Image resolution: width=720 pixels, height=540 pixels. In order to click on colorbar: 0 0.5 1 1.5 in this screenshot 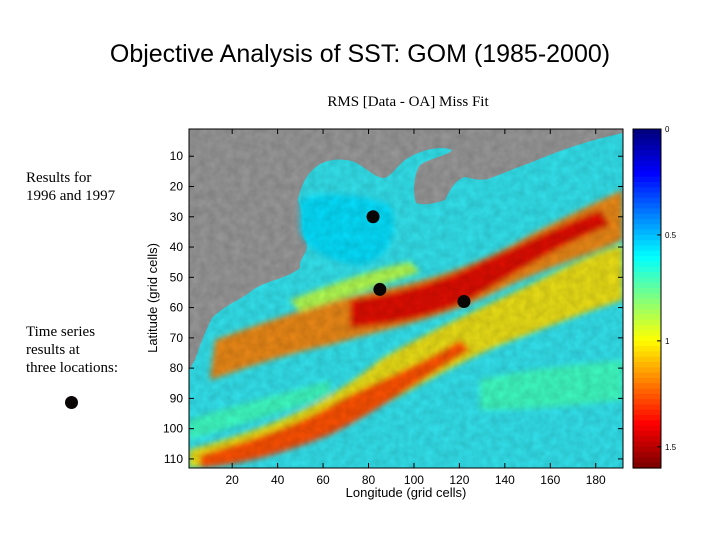, I will do `click(654, 297)`.